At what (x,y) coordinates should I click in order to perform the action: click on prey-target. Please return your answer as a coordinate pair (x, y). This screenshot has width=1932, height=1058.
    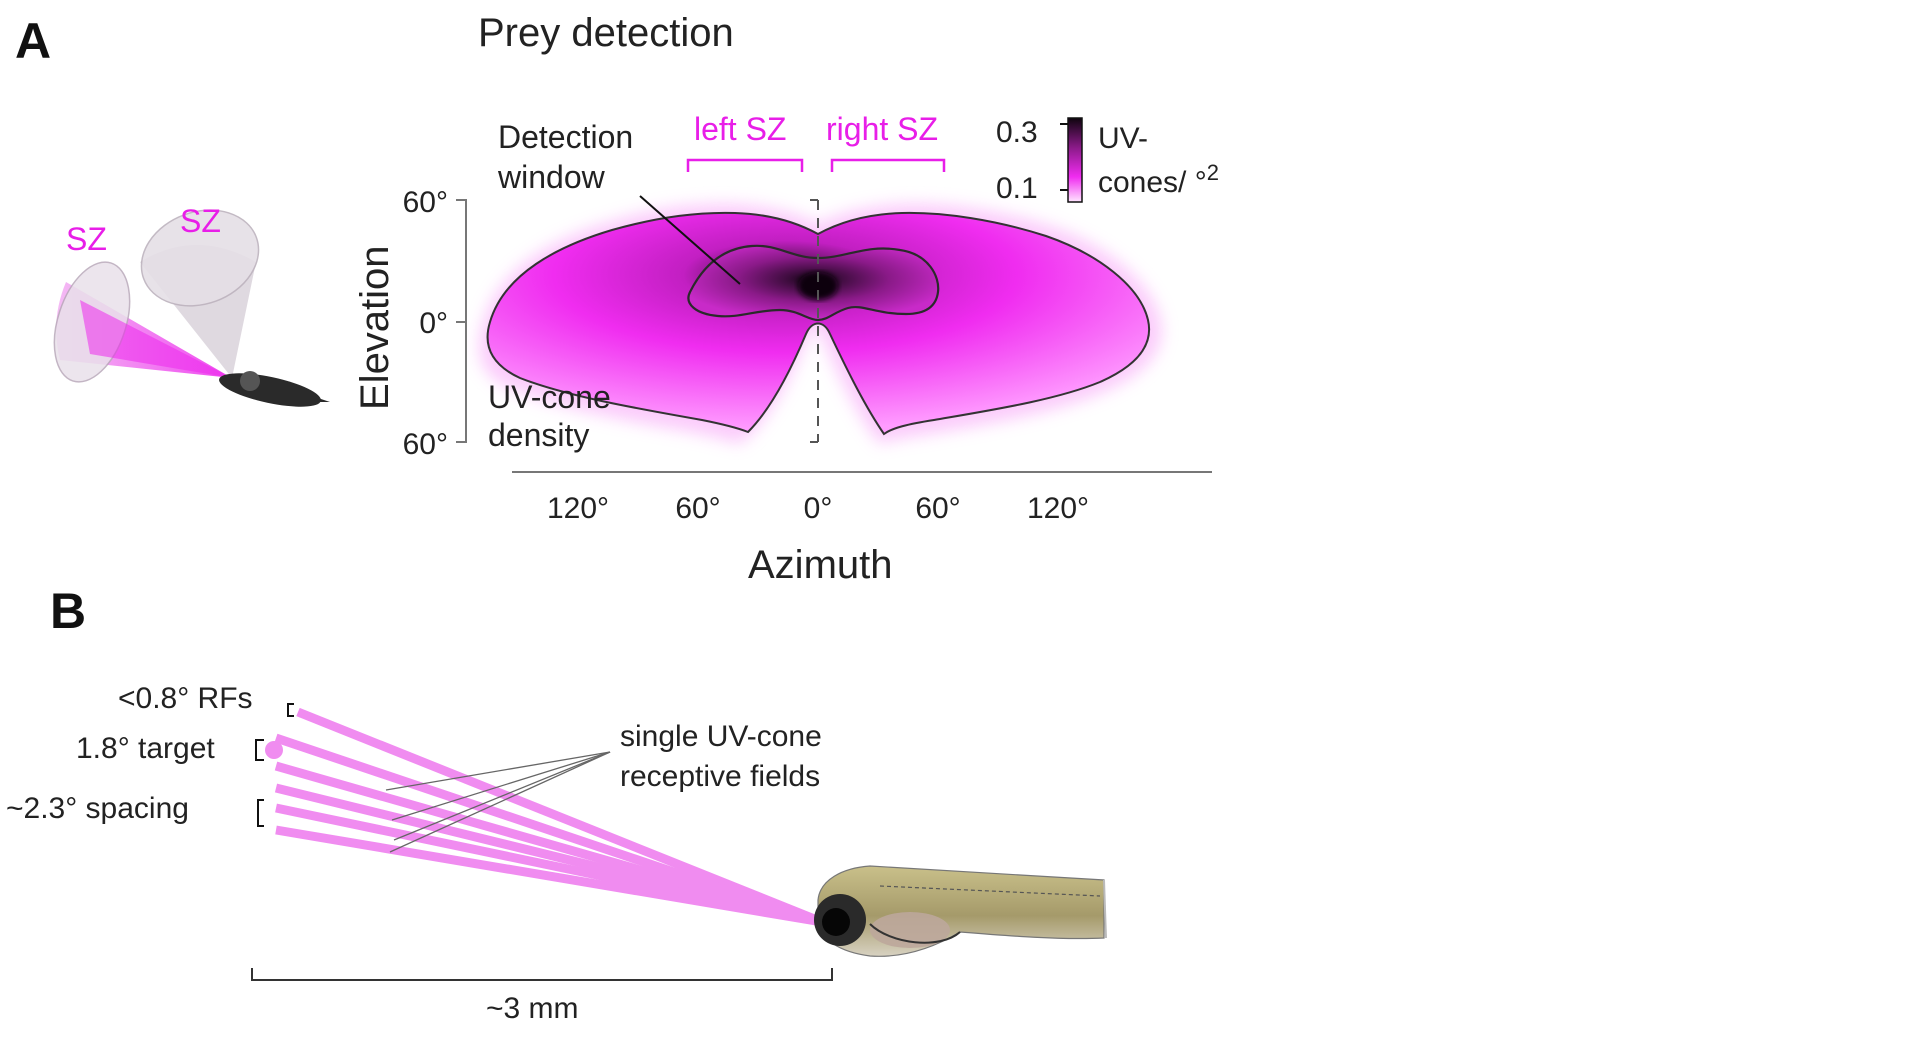
    Looking at the image, I should click on (274, 750).